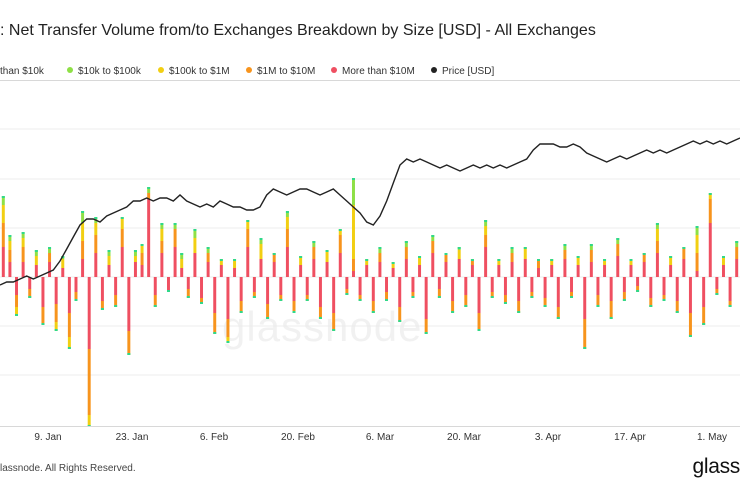 The width and height of the screenshot is (740, 492). What do you see at coordinates (22, 71) in the screenshot?
I see `legend-item-lt10k: than $10k` at bounding box center [22, 71].